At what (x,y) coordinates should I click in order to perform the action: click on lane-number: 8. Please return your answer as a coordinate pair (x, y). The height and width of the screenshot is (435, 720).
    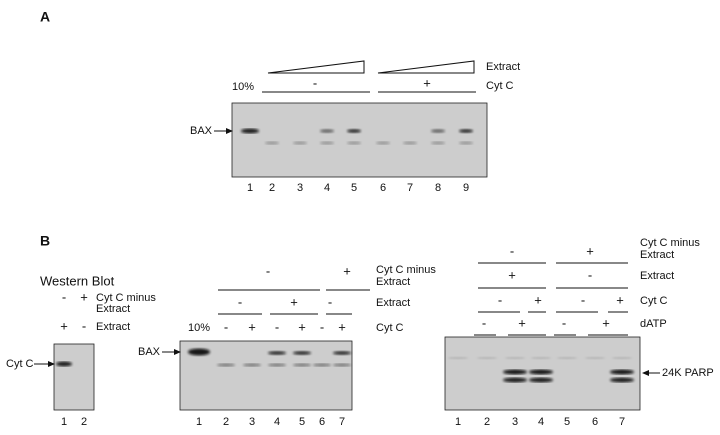
    Looking at the image, I should click on (438, 188).